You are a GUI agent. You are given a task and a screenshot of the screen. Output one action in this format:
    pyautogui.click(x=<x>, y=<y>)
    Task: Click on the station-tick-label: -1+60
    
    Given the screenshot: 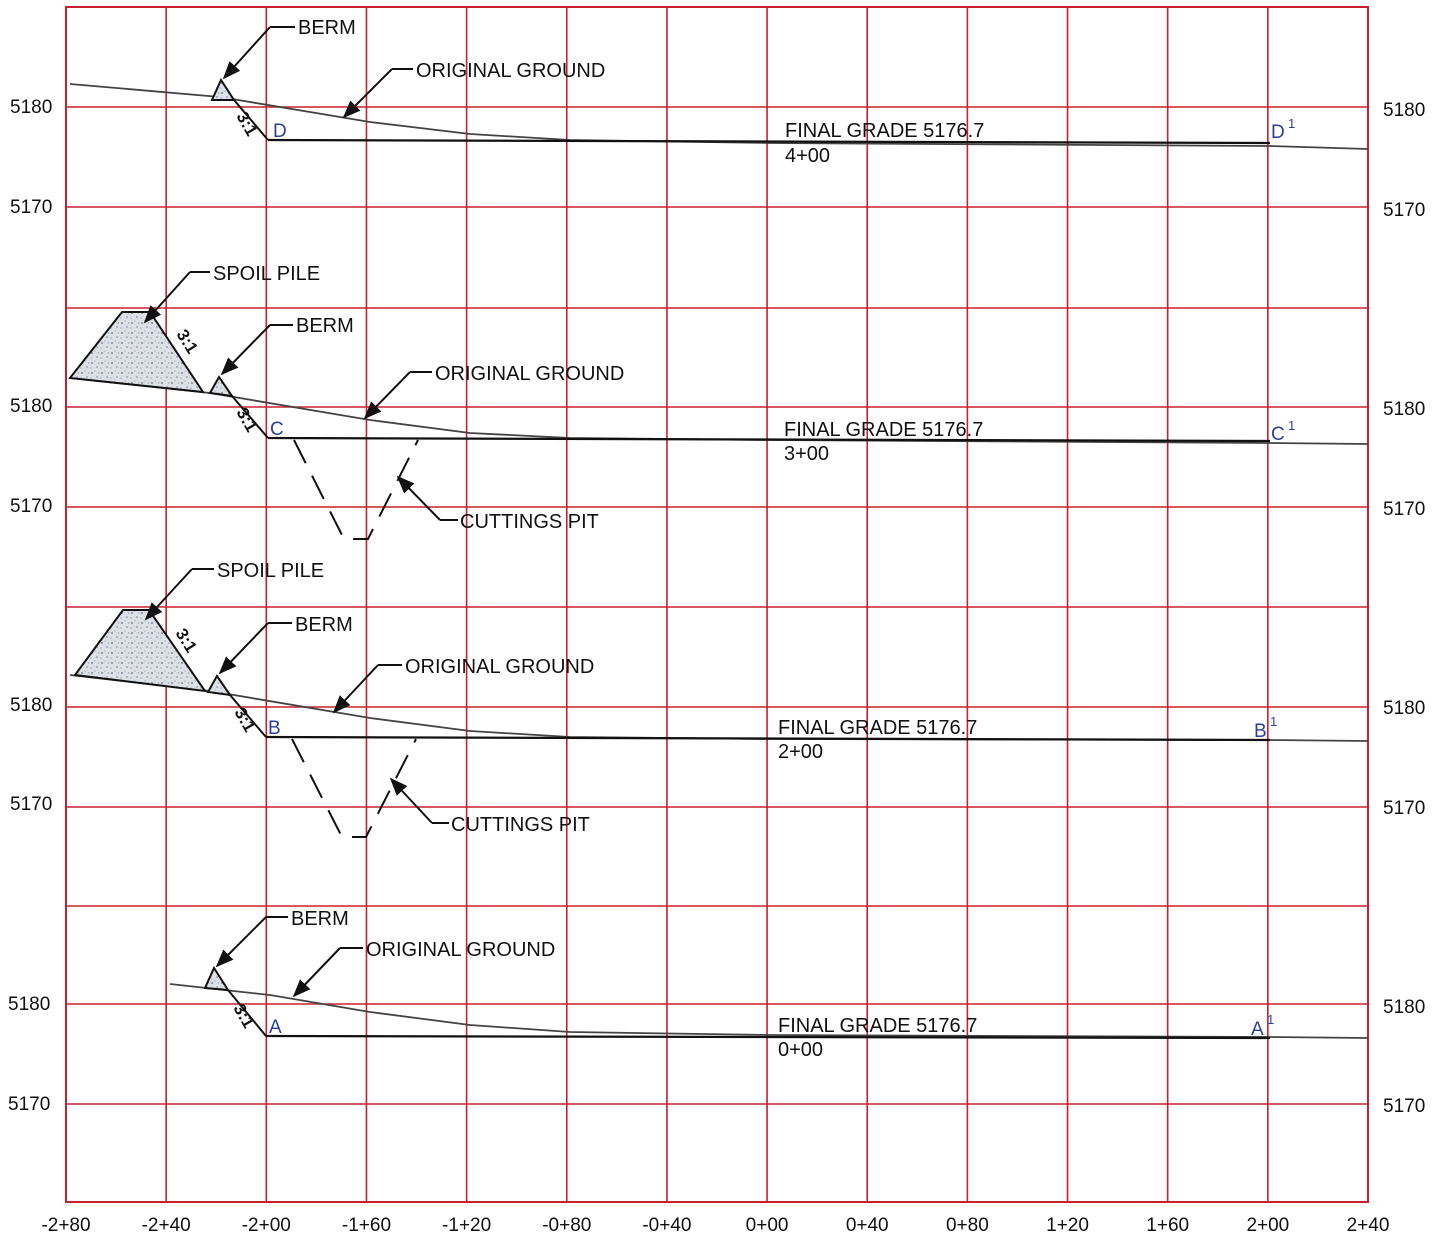 What is the action you would take?
    pyautogui.click(x=366, y=1225)
    